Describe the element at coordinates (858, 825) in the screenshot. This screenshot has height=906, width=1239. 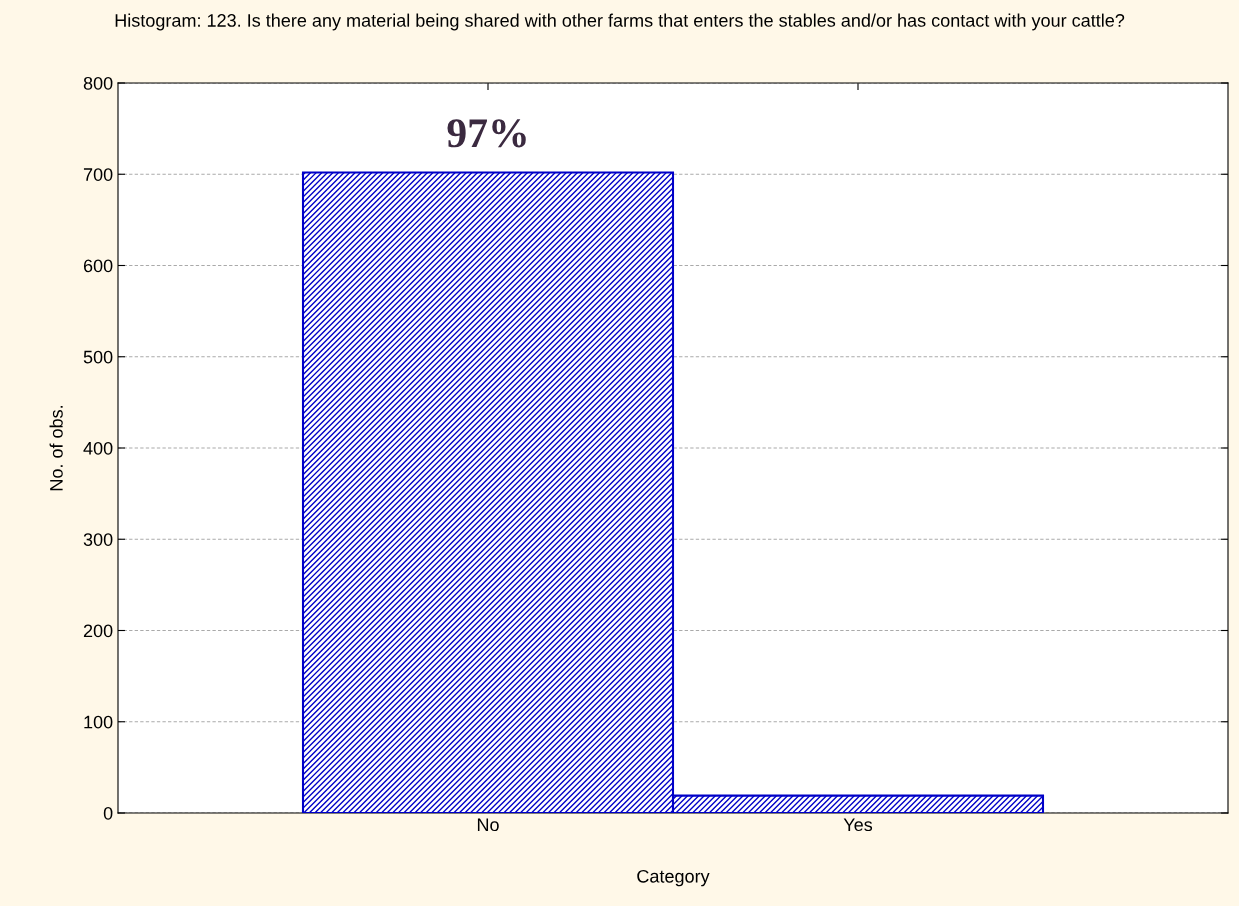
I see `x-tick-label: Yes` at that location.